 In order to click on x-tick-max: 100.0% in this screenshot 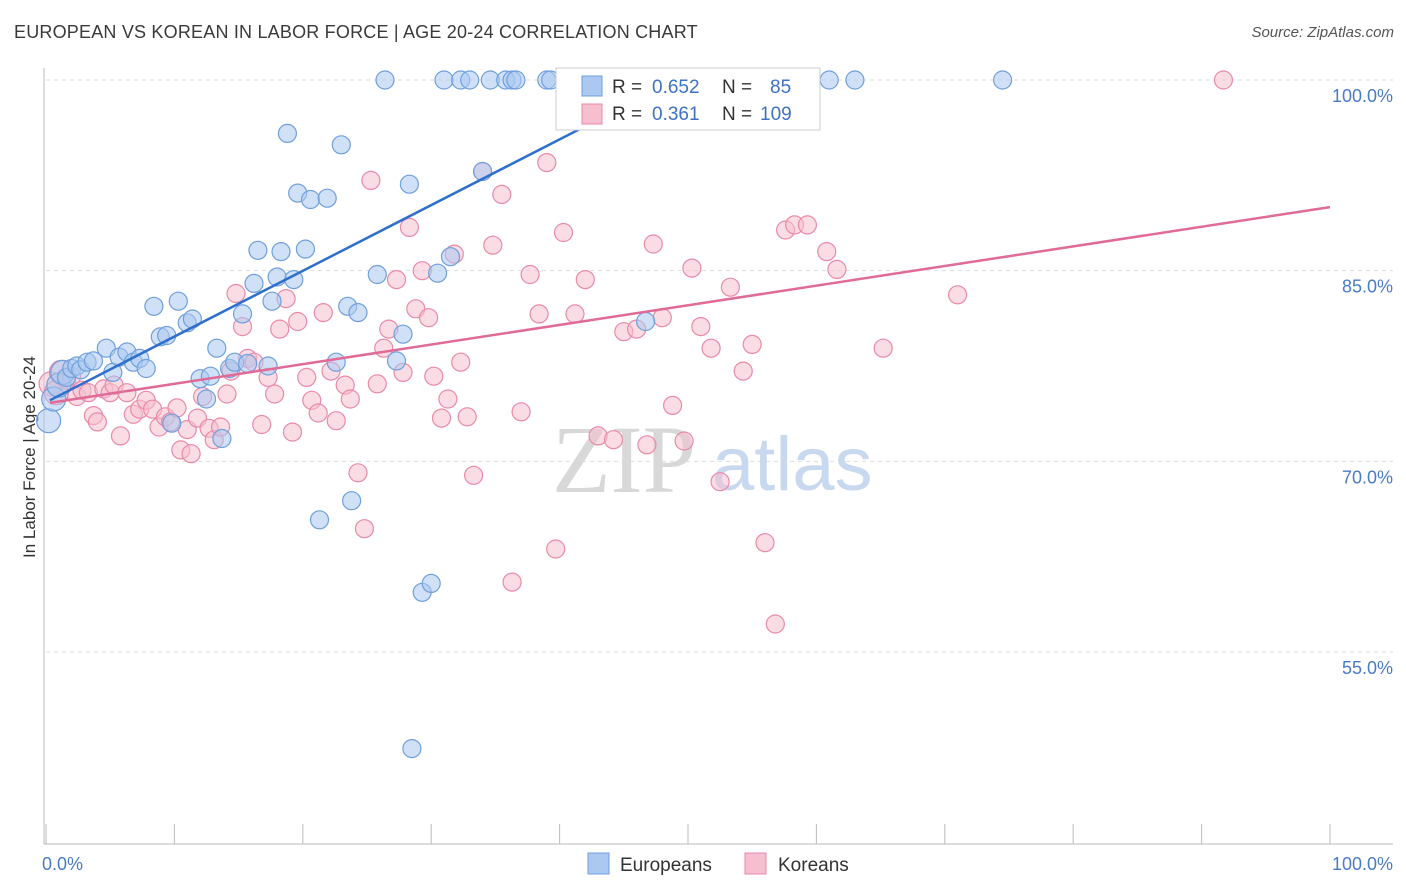, I will do `click(1362, 864)`.